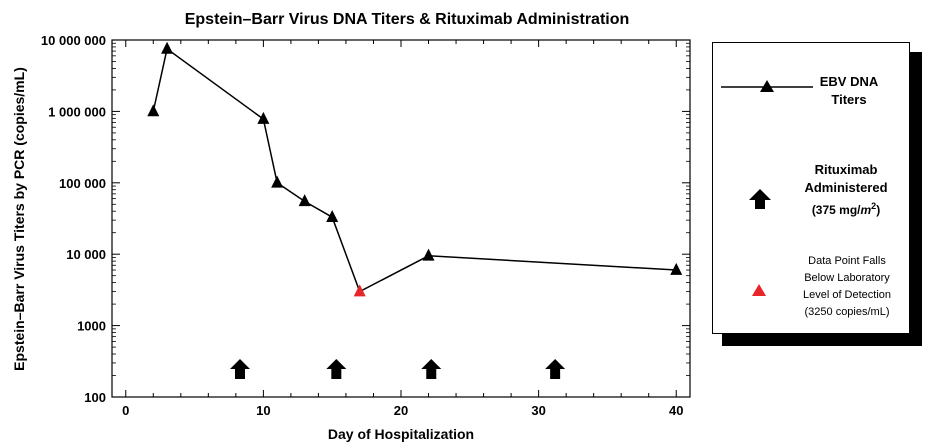 The height and width of the screenshot is (447, 934). Describe the element at coordinates (401, 410) in the screenshot. I see `x-tick-label: 20` at that location.